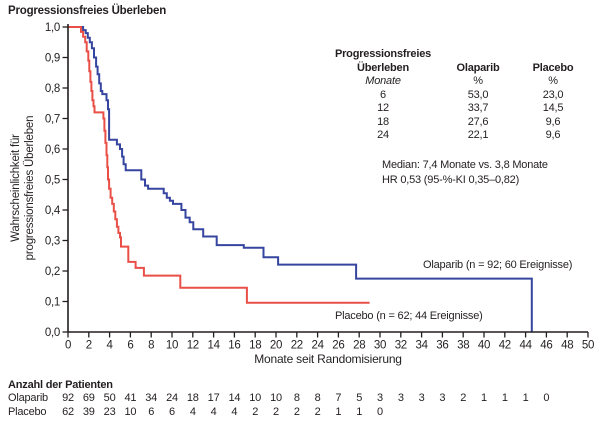 The width and height of the screenshot is (600, 423). What do you see at coordinates (172, 346) in the screenshot?
I see `x-tick-label: 10` at bounding box center [172, 346].